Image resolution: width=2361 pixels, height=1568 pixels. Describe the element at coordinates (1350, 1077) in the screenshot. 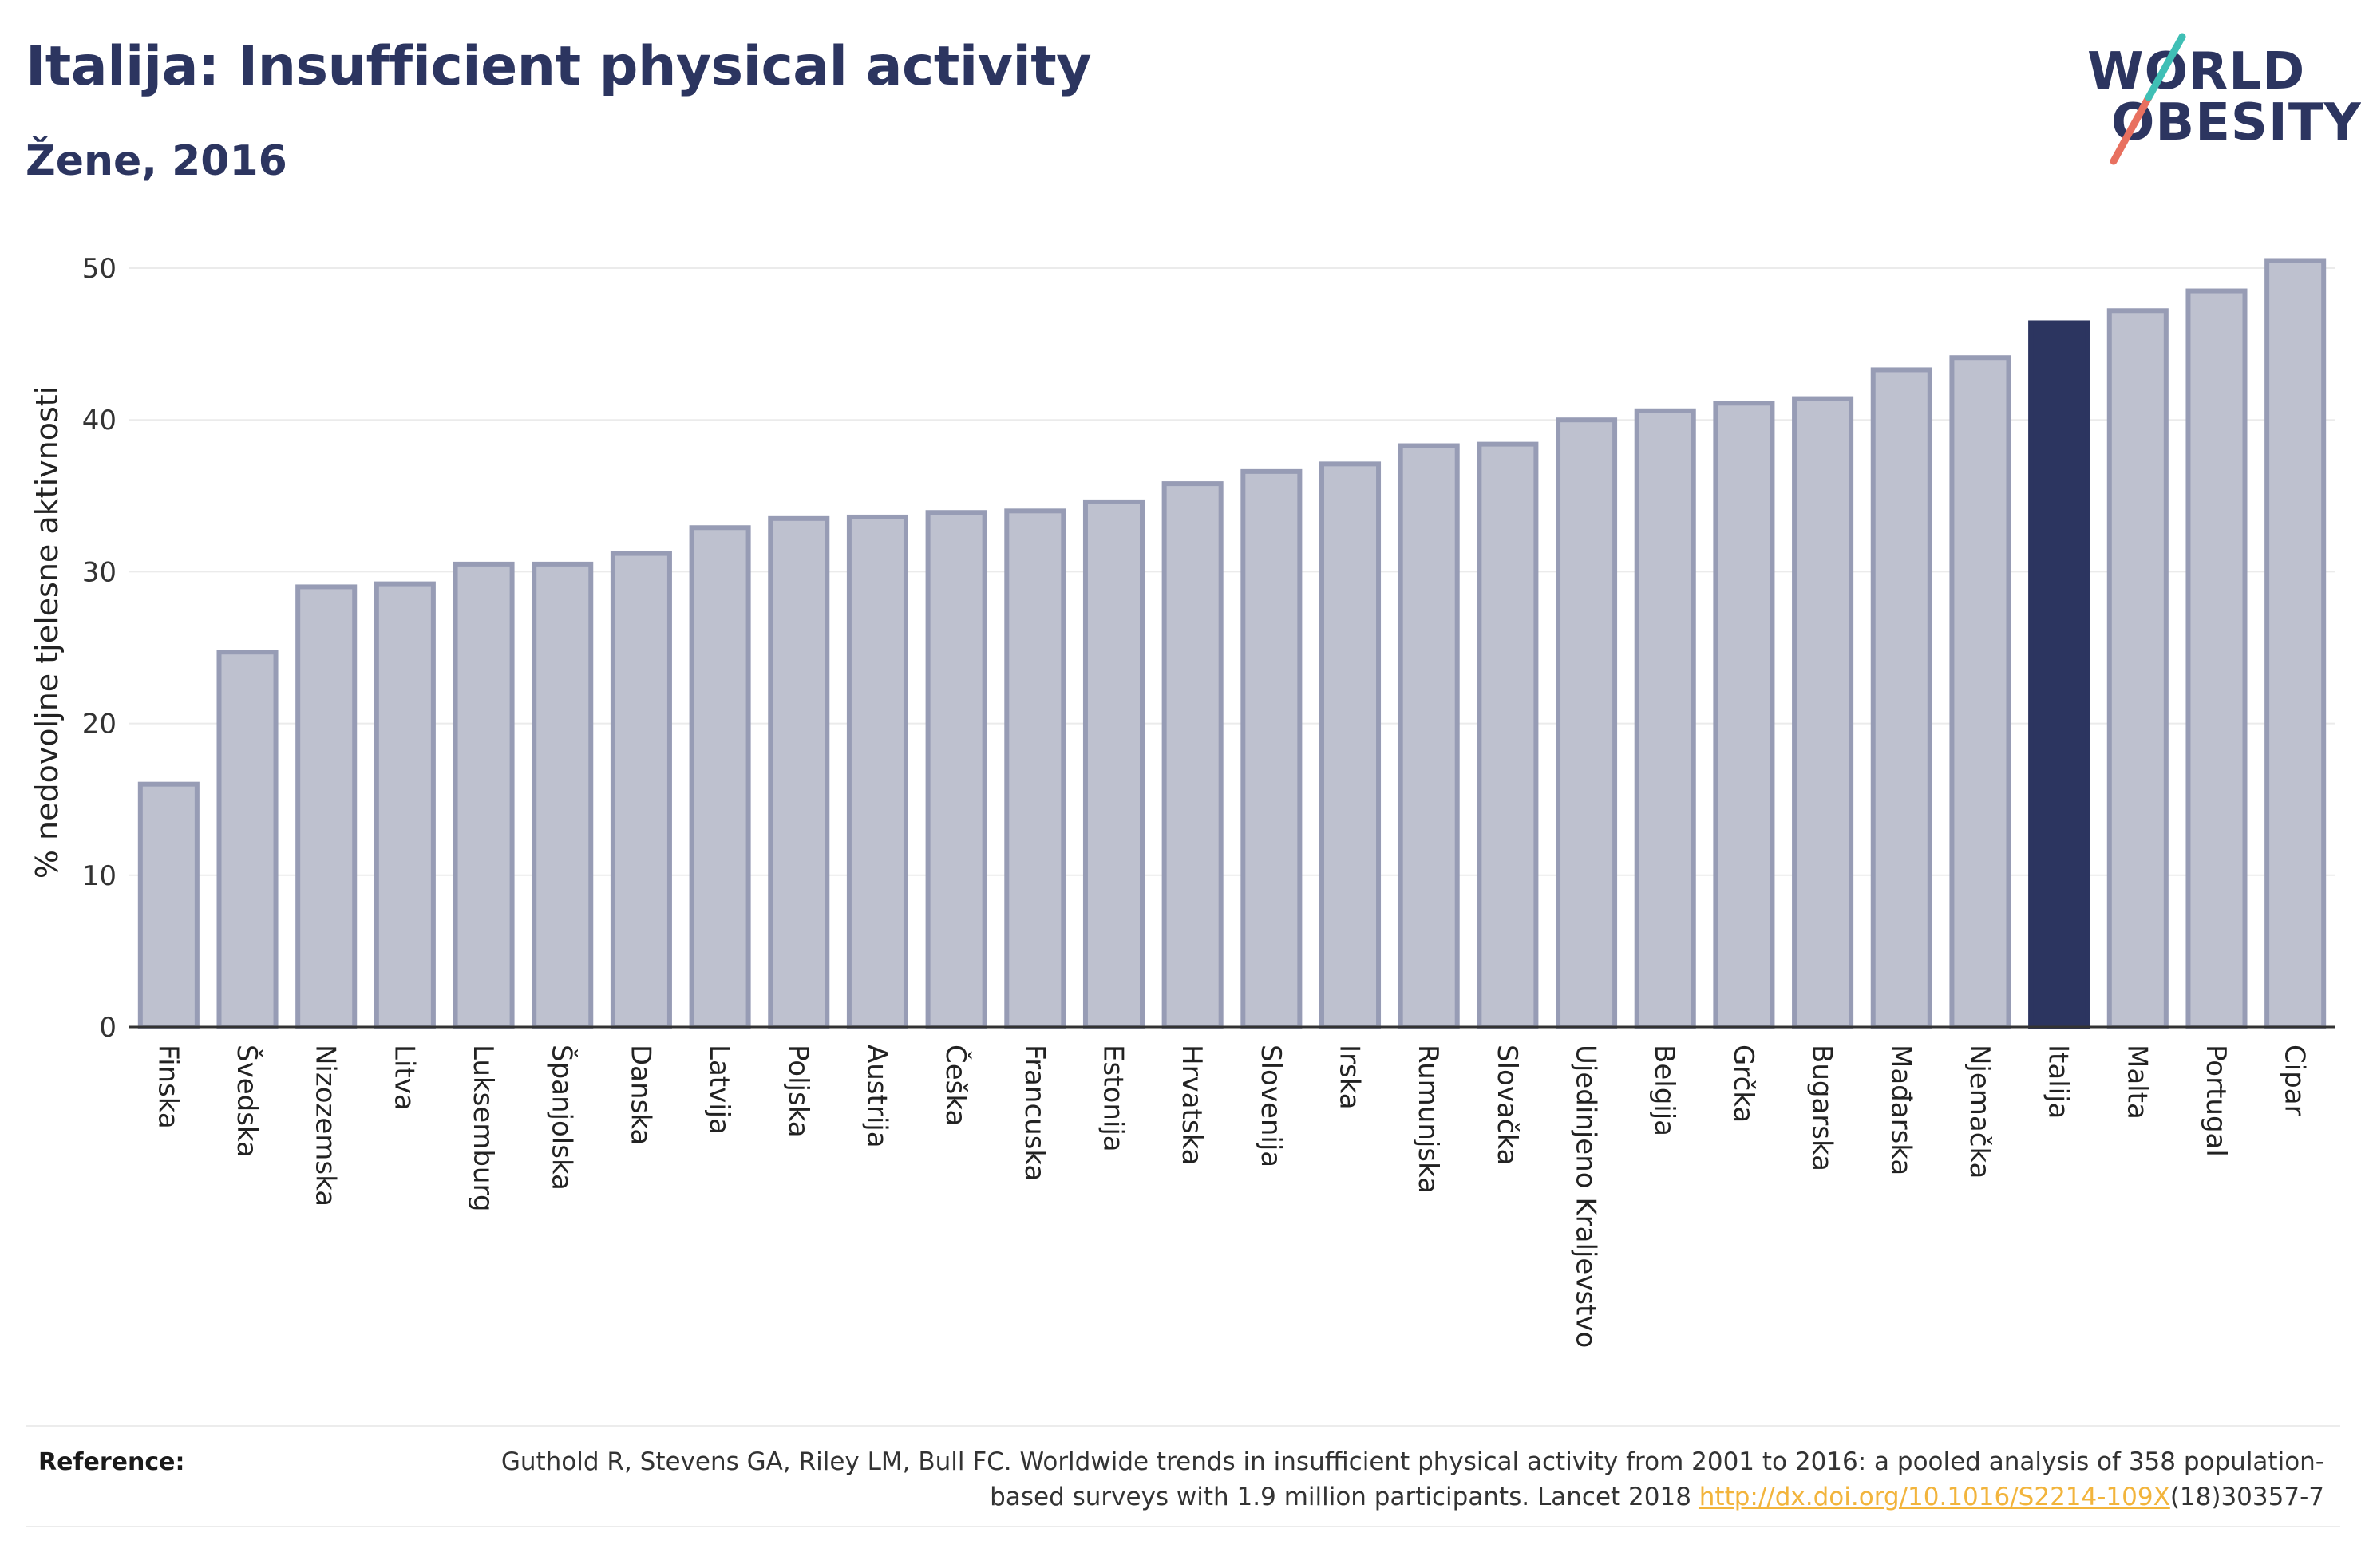

I see `x-tick-label: Irska` at that location.